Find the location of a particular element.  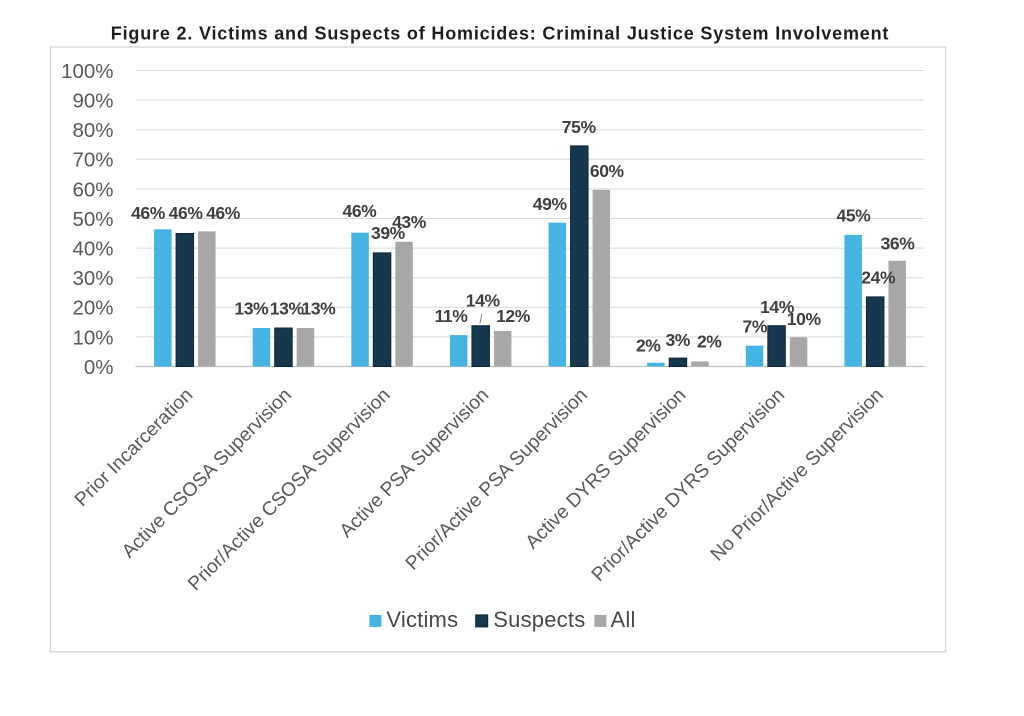

svg-text: 11% is located at coordinates (452, 316).